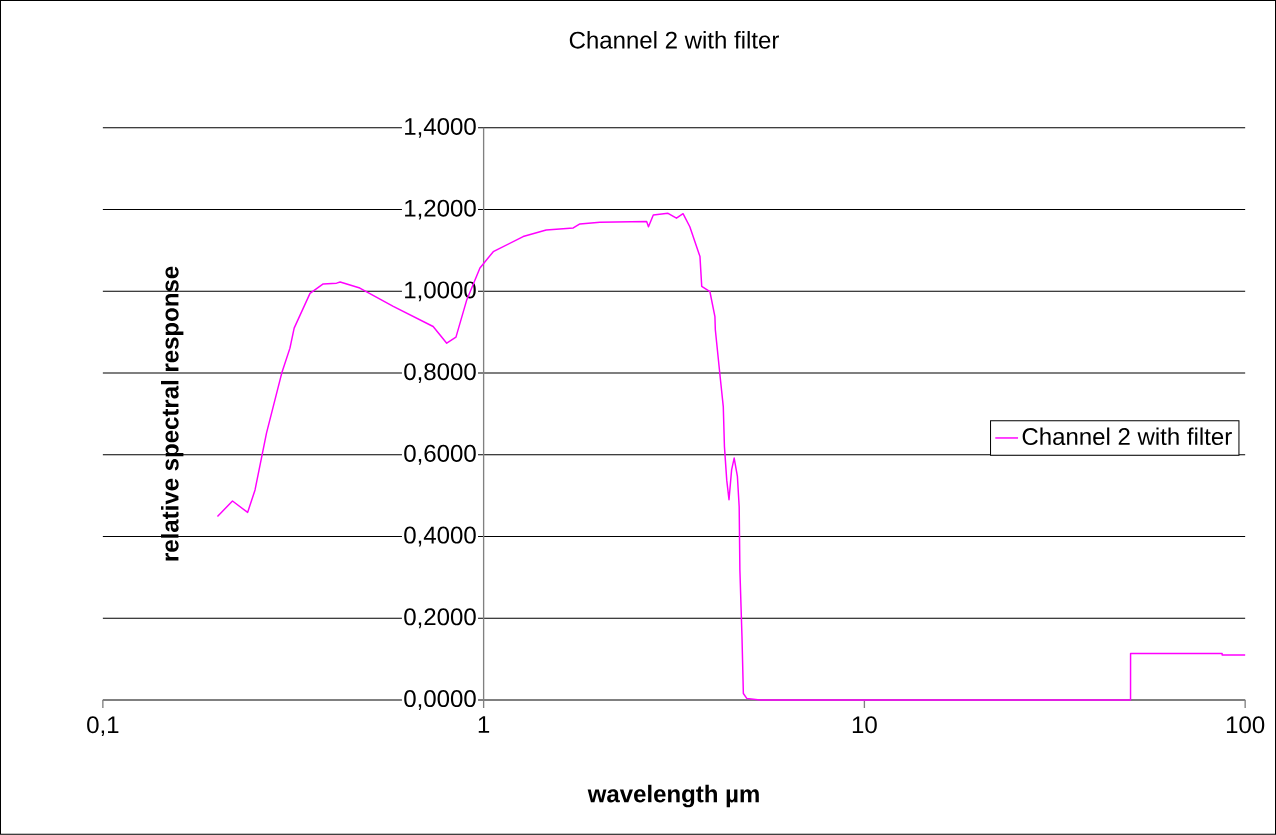  What do you see at coordinates (864, 725) in the screenshot?
I see `x-tick-label: 10` at bounding box center [864, 725].